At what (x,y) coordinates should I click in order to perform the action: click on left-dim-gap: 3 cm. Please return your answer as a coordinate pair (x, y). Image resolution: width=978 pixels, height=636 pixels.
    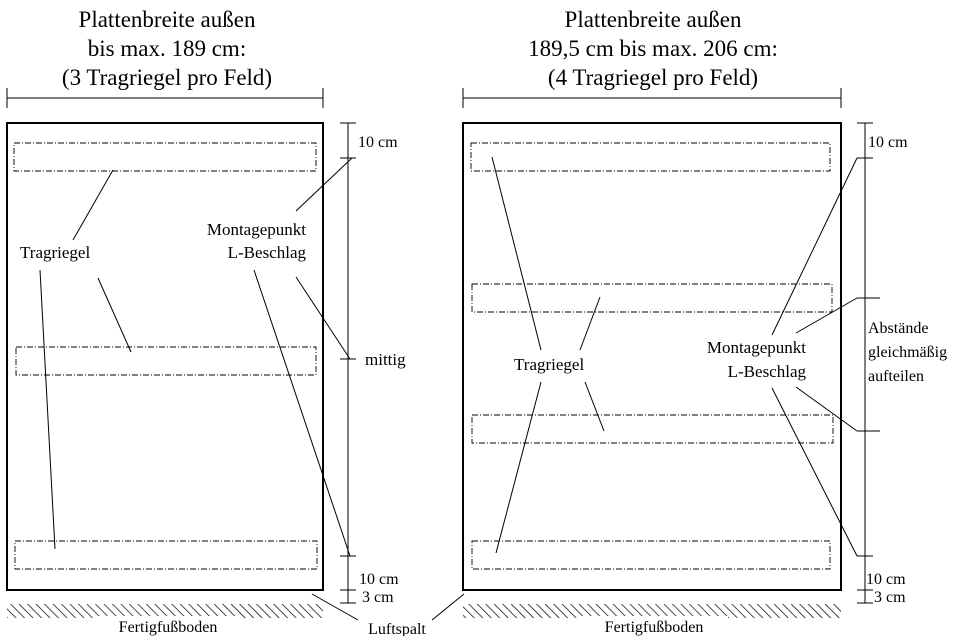
    Looking at the image, I should click on (378, 597).